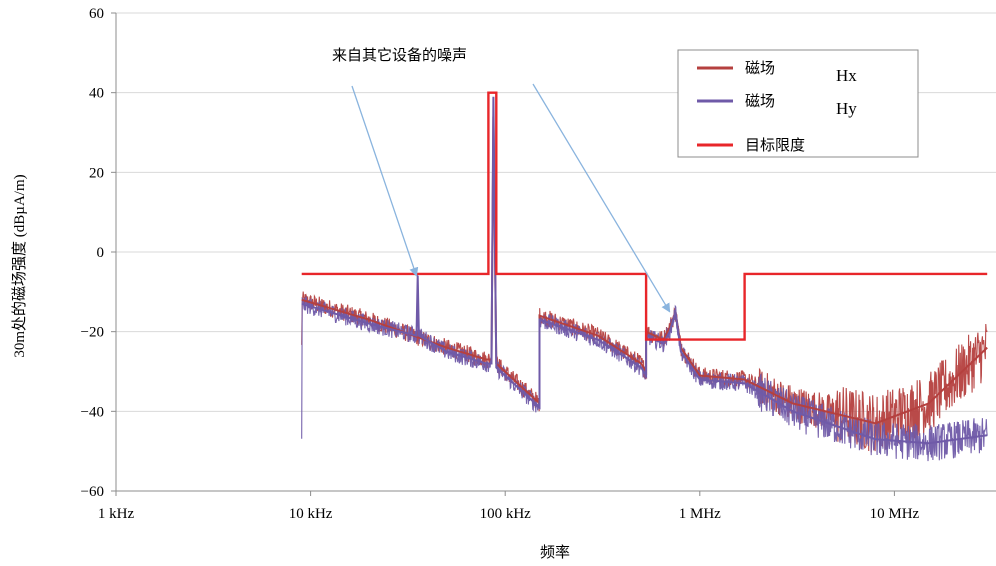 The width and height of the screenshot is (996, 566). Describe the element at coordinates (96, 94) in the screenshot. I see `y-tick-label: 40` at that location.